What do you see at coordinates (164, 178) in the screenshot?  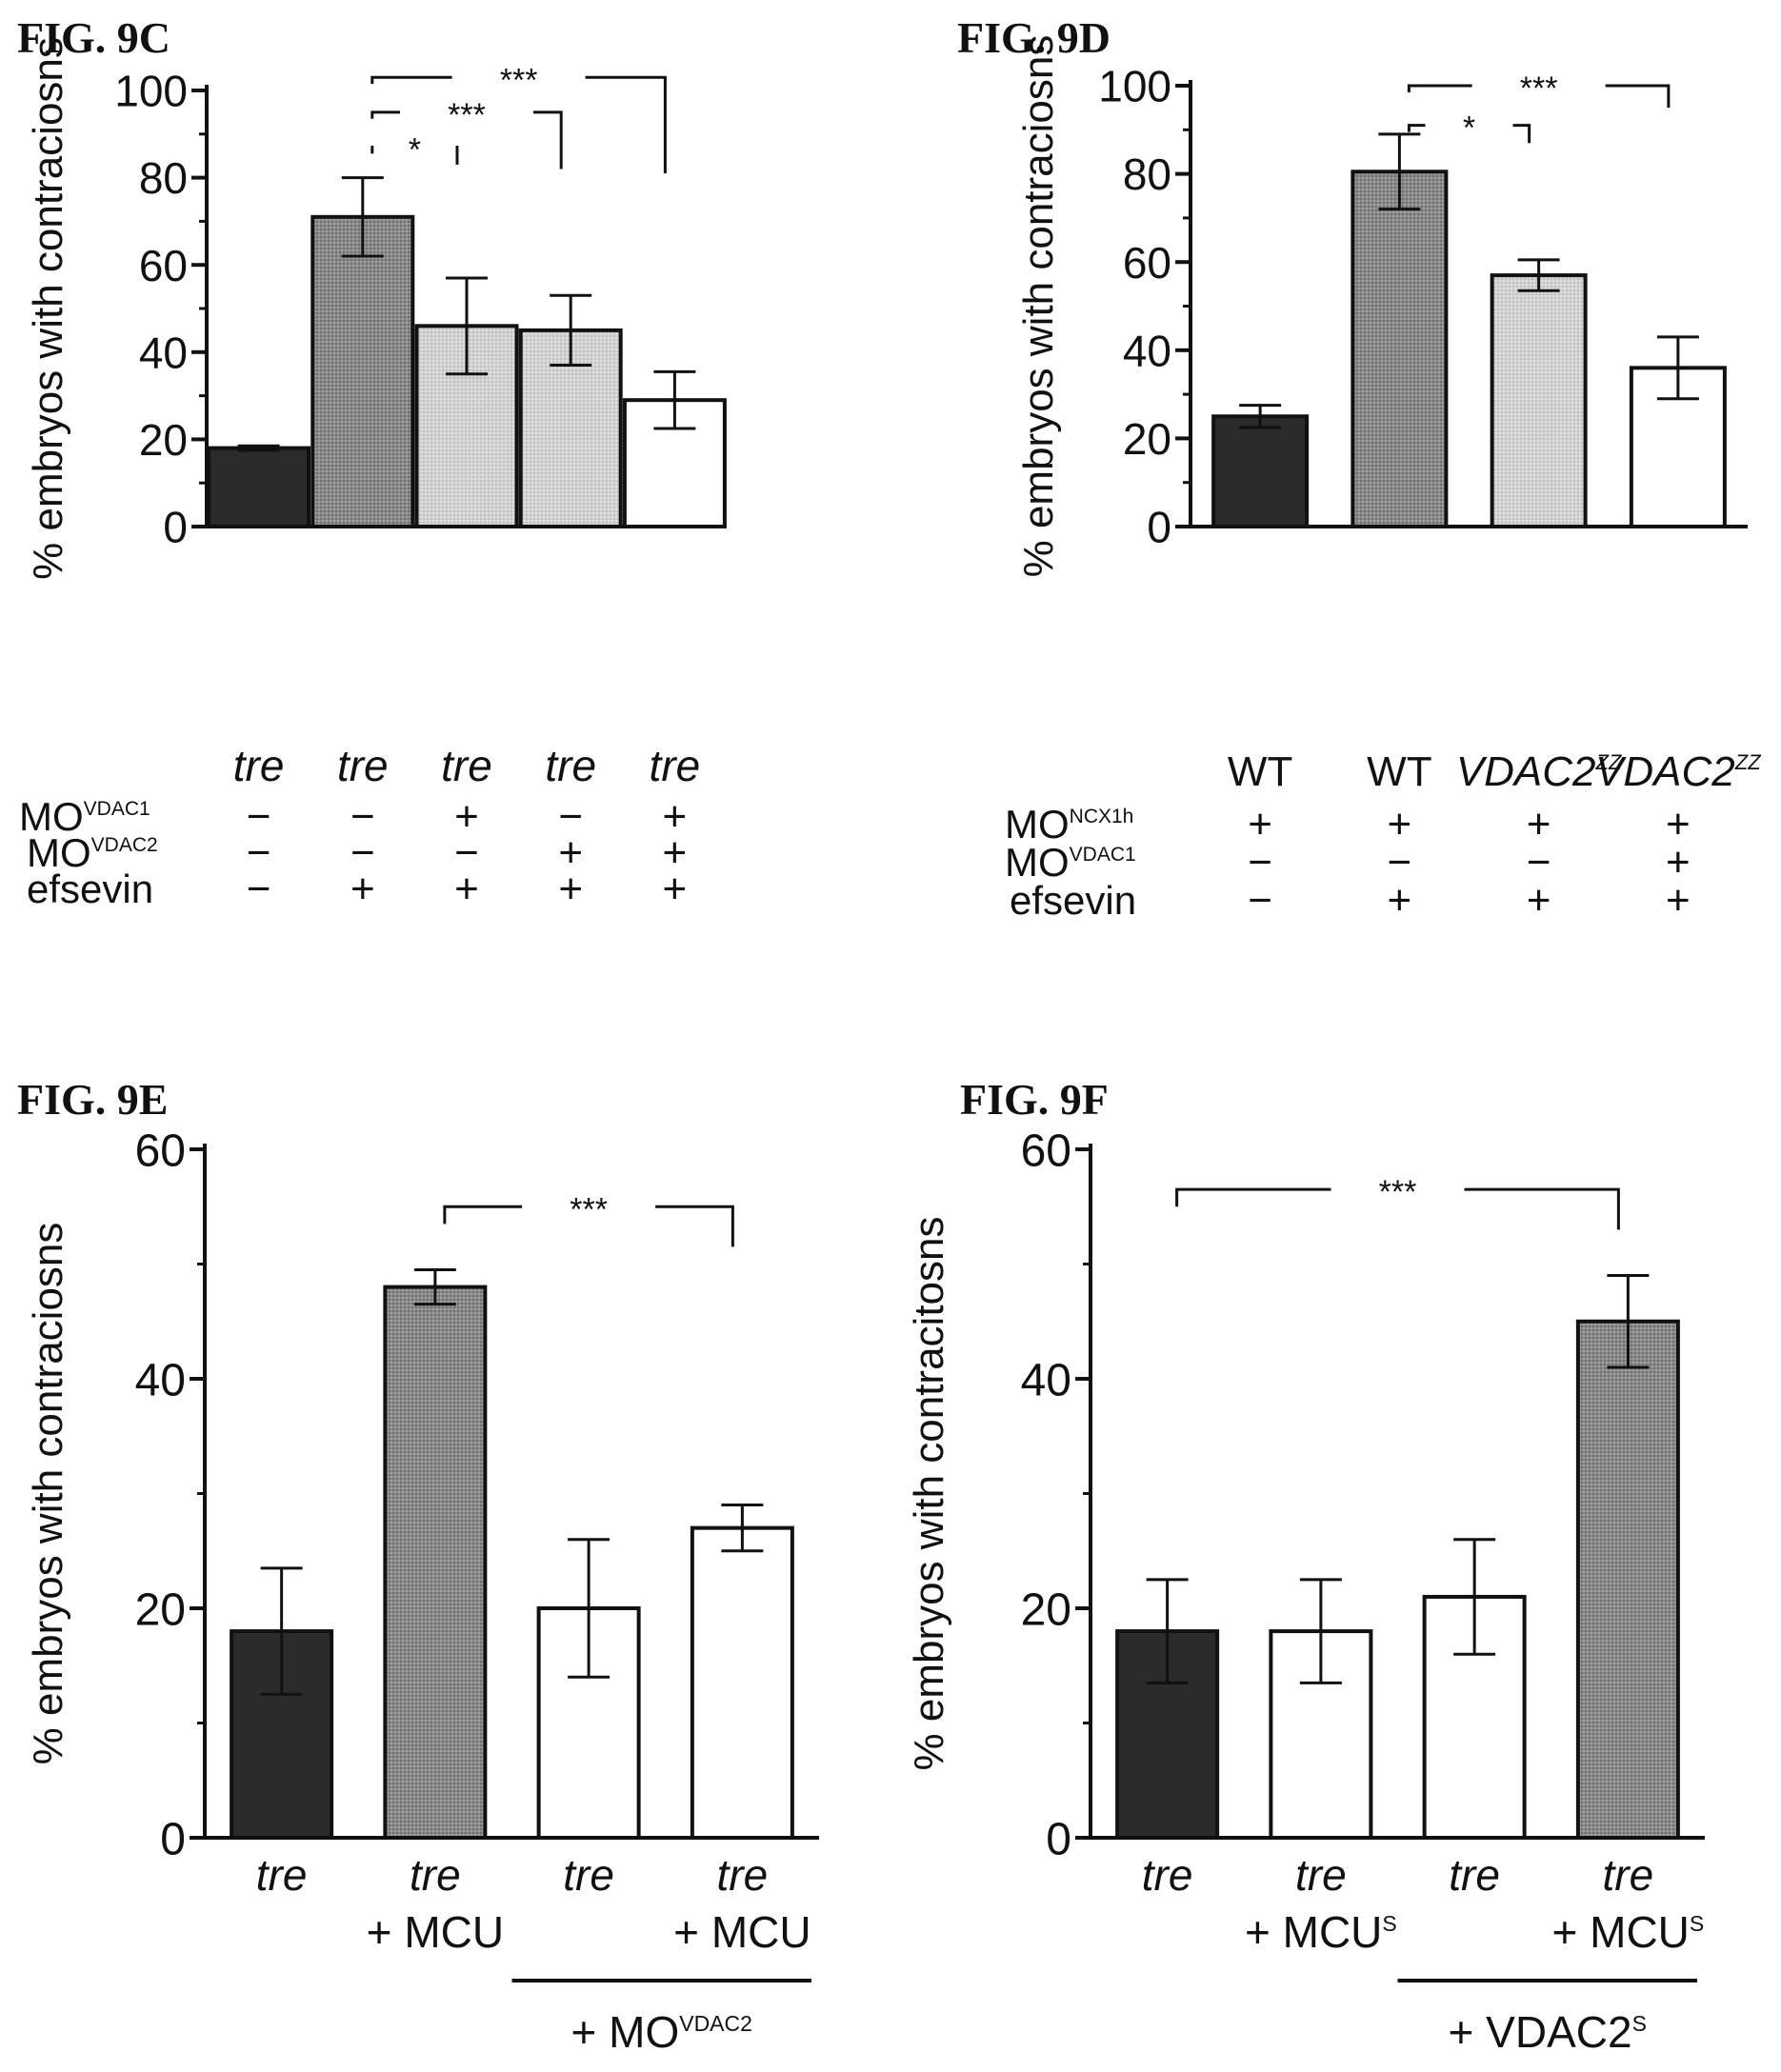 I see `y-tick-label: 80` at bounding box center [164, 178].